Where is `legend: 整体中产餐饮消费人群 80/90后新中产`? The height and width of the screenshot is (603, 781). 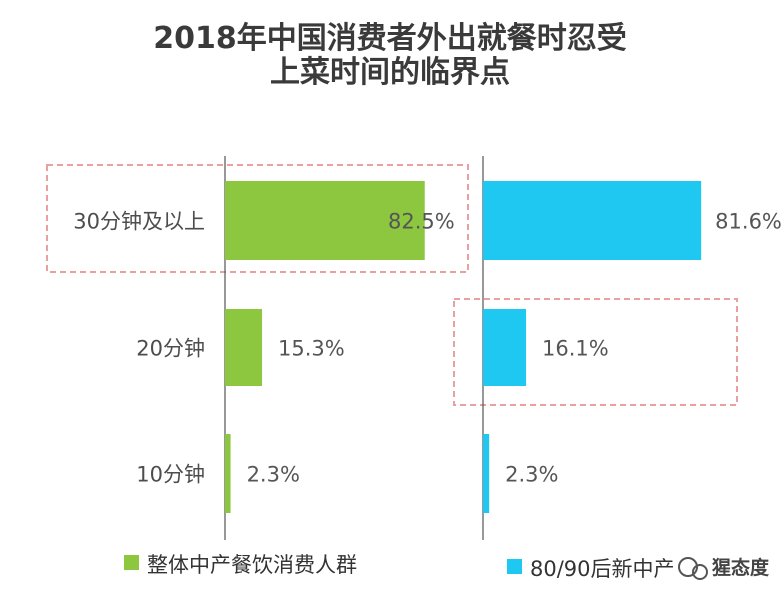 legend: 整体中产餐饮消费人群 80/90后新中产 is located at coordinates (399, 567).